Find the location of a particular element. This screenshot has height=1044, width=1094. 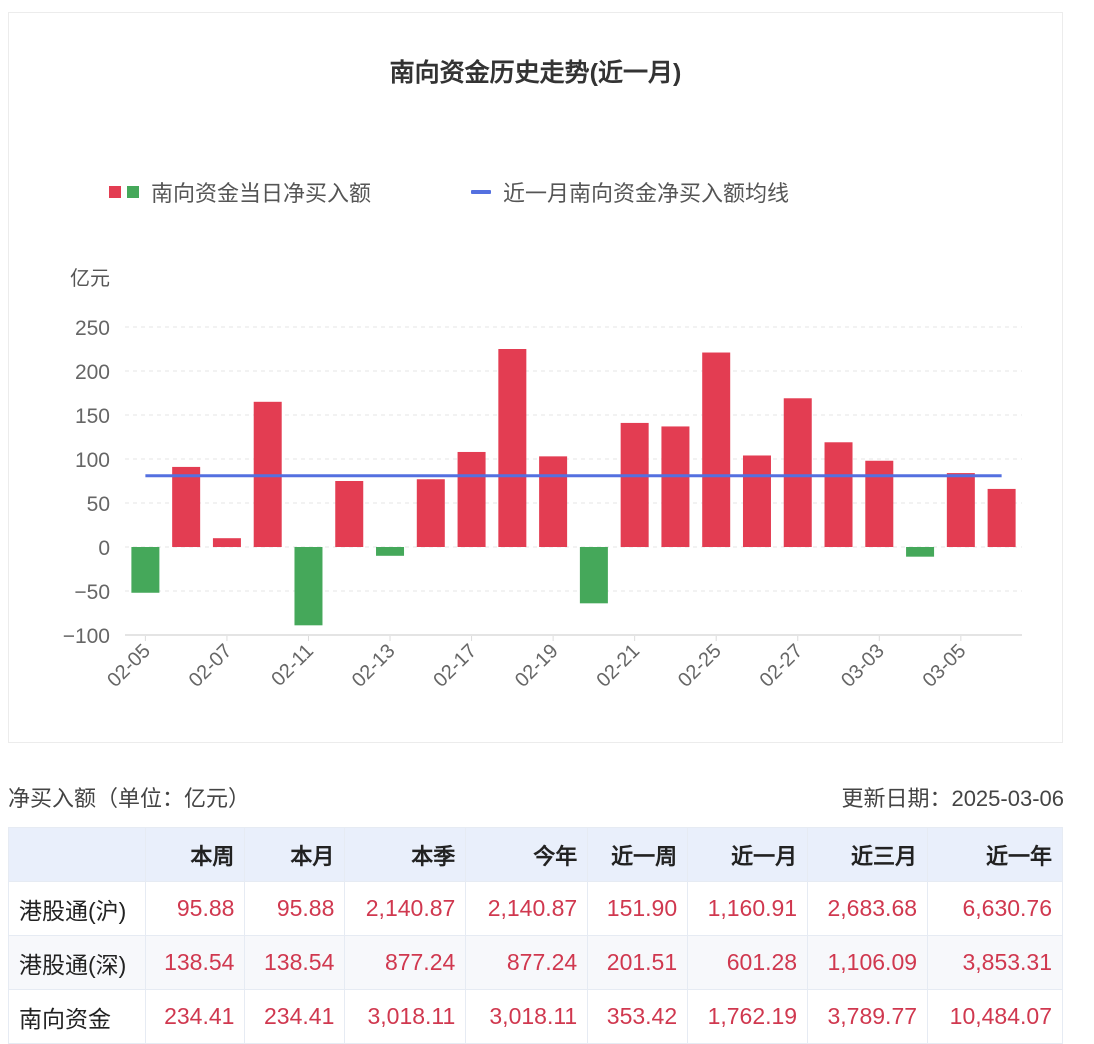

y-tick-label: 50 is located at coordinates (98, 504).